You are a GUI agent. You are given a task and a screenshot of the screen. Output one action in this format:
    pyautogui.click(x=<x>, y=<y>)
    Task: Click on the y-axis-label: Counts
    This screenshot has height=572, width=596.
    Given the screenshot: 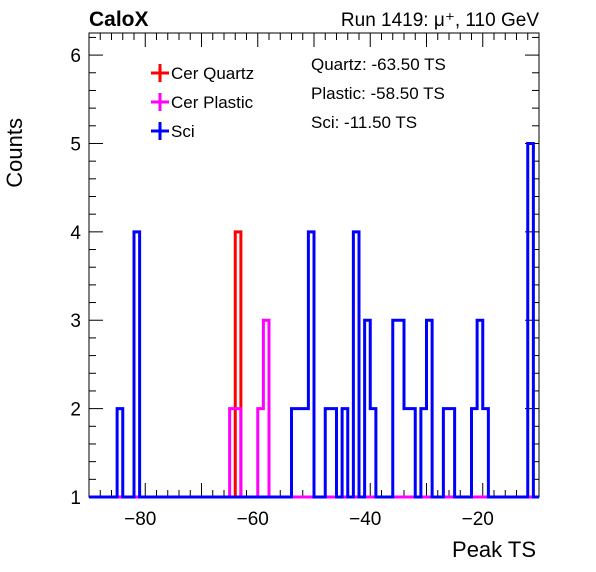 What is the action you would take?
    pyautogui.click(x=14, y=153)
    